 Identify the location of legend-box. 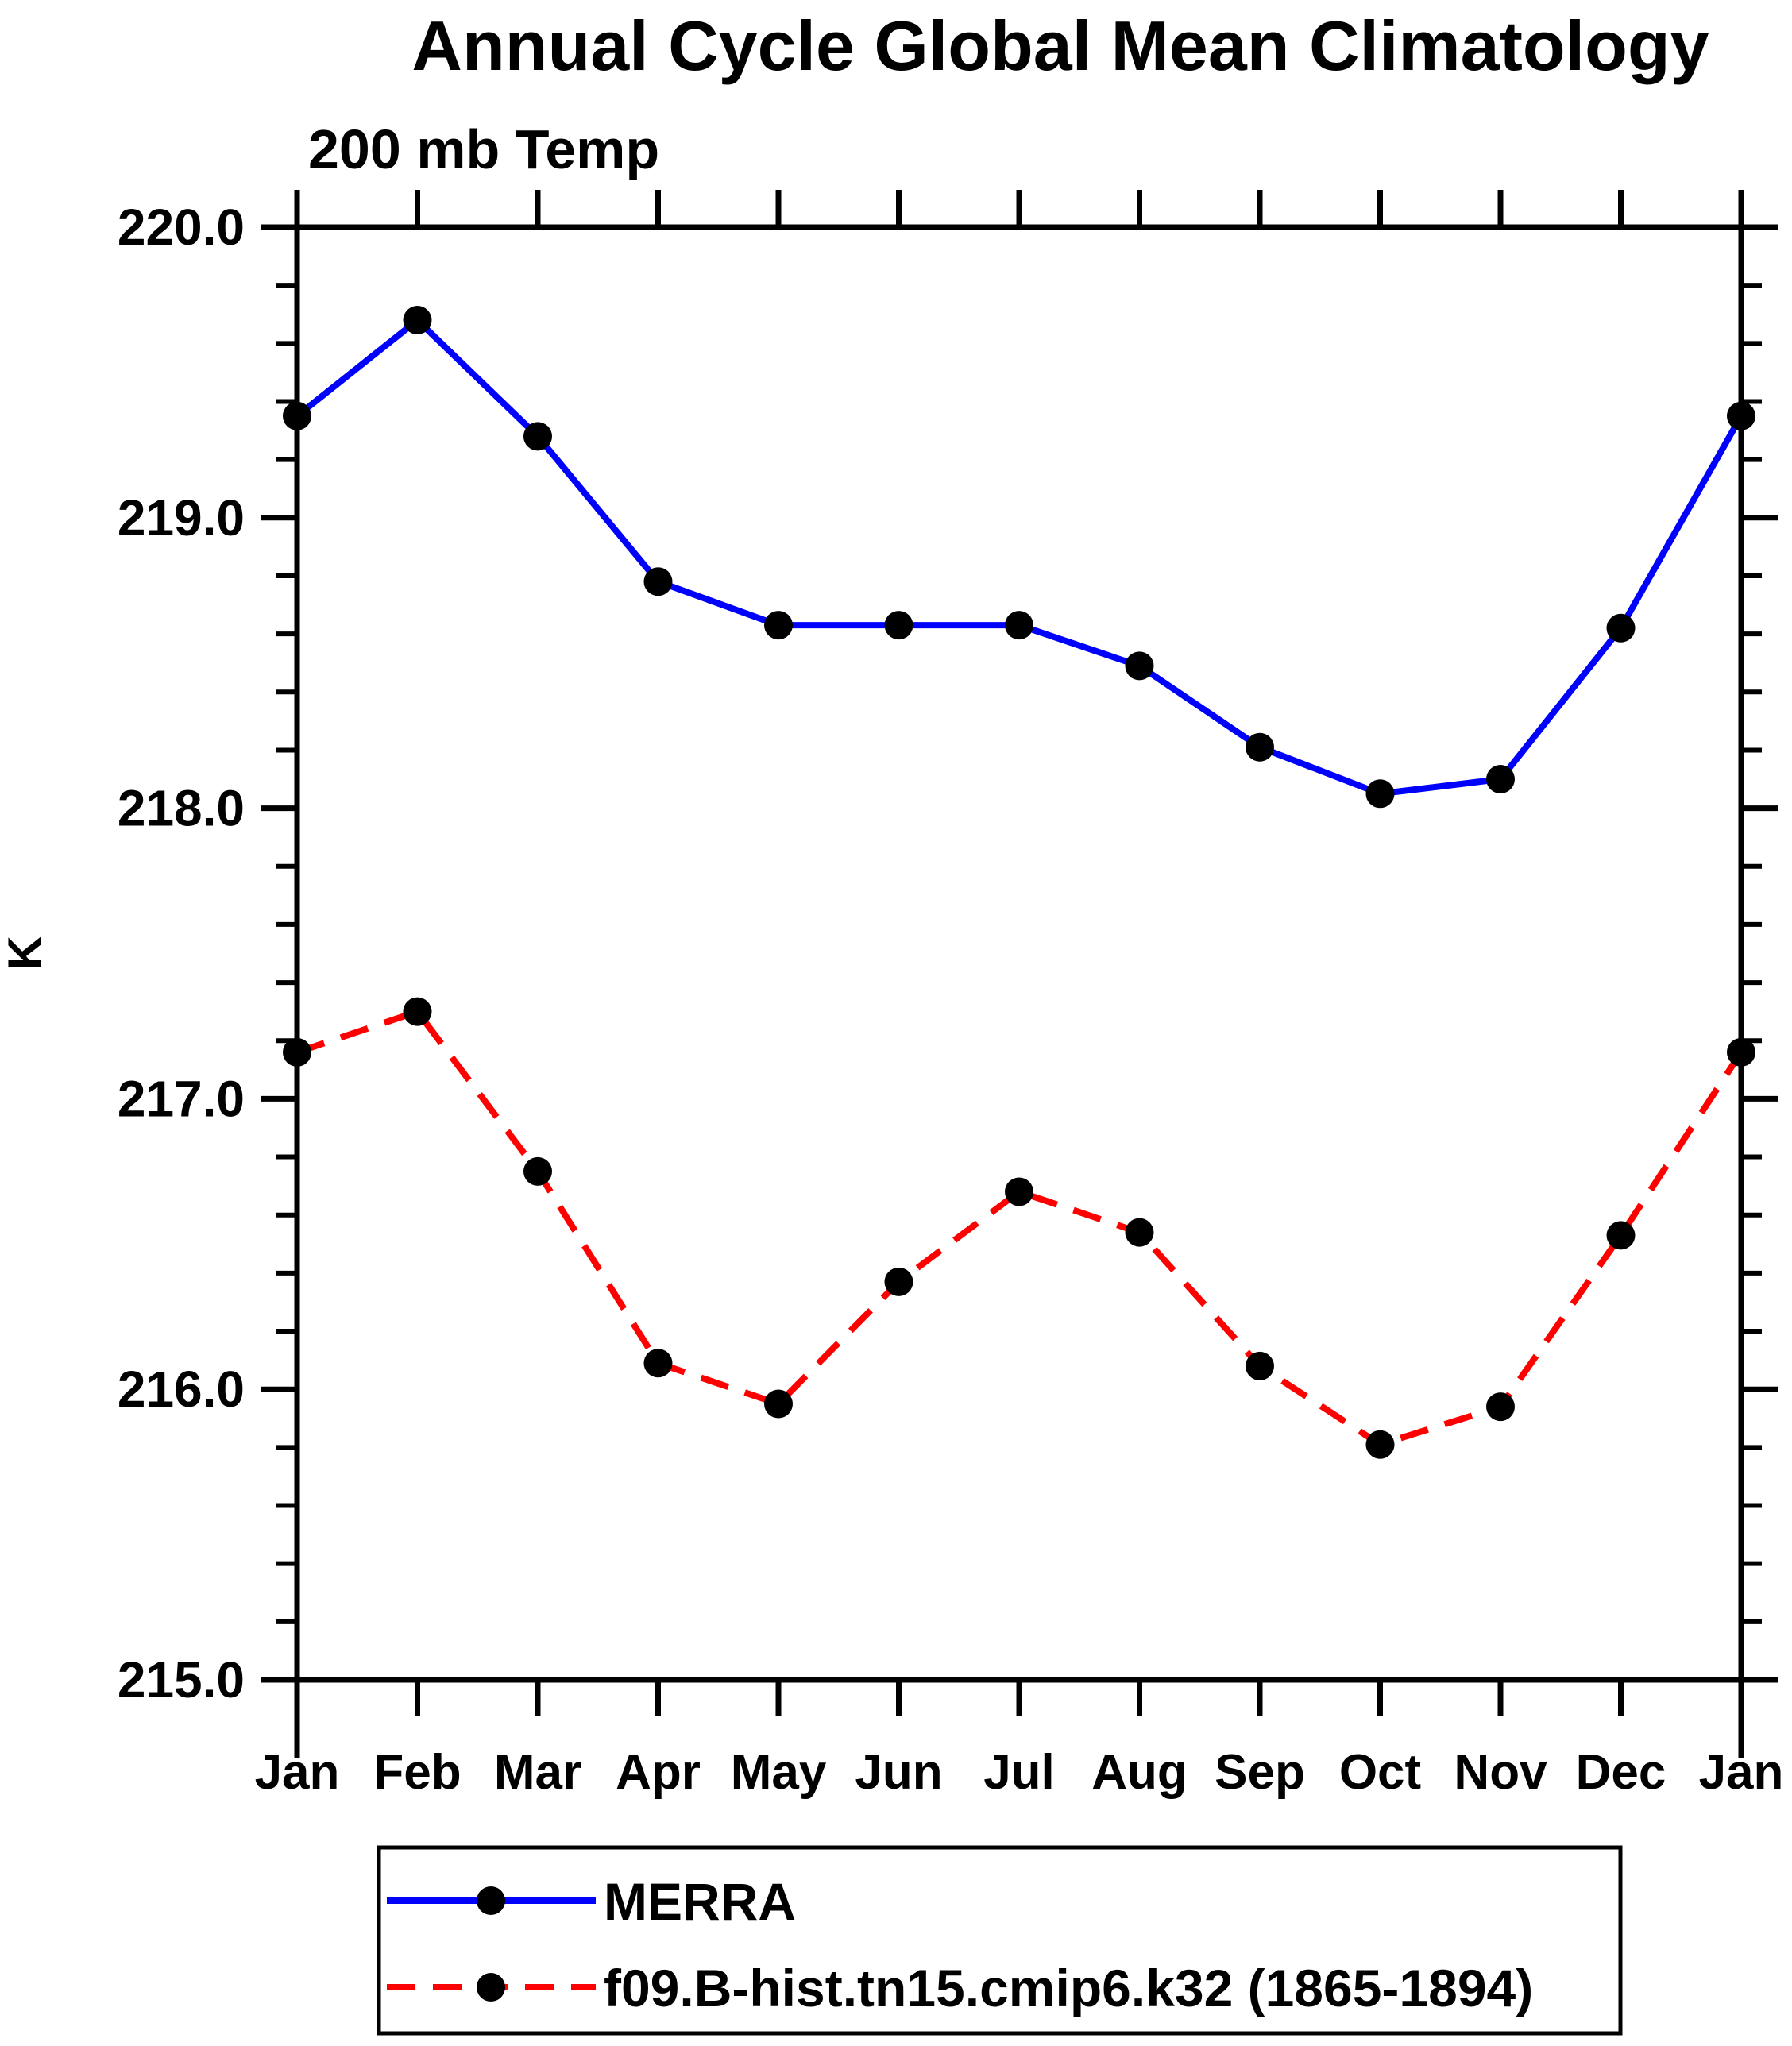
(1000, 1940).